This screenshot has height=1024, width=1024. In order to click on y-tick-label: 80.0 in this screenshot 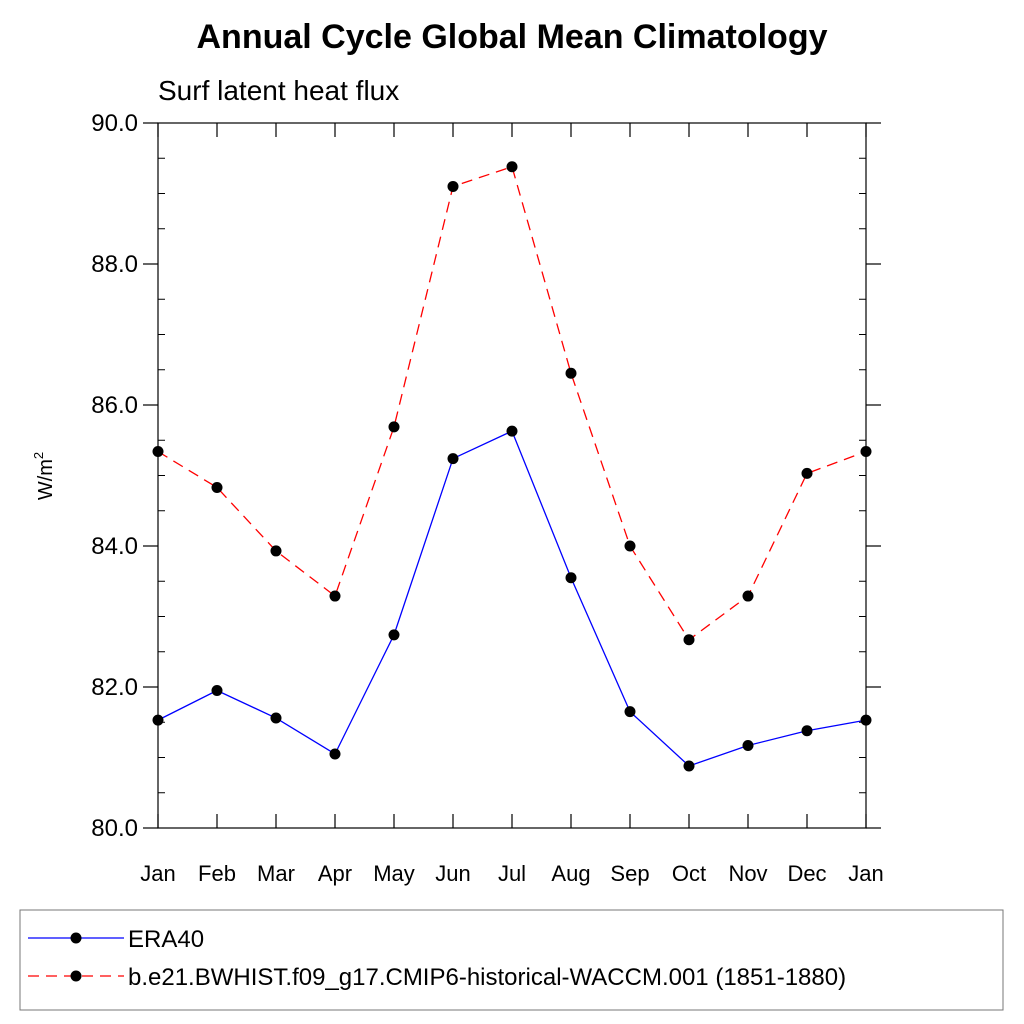, I will do `click(114, 828)`.